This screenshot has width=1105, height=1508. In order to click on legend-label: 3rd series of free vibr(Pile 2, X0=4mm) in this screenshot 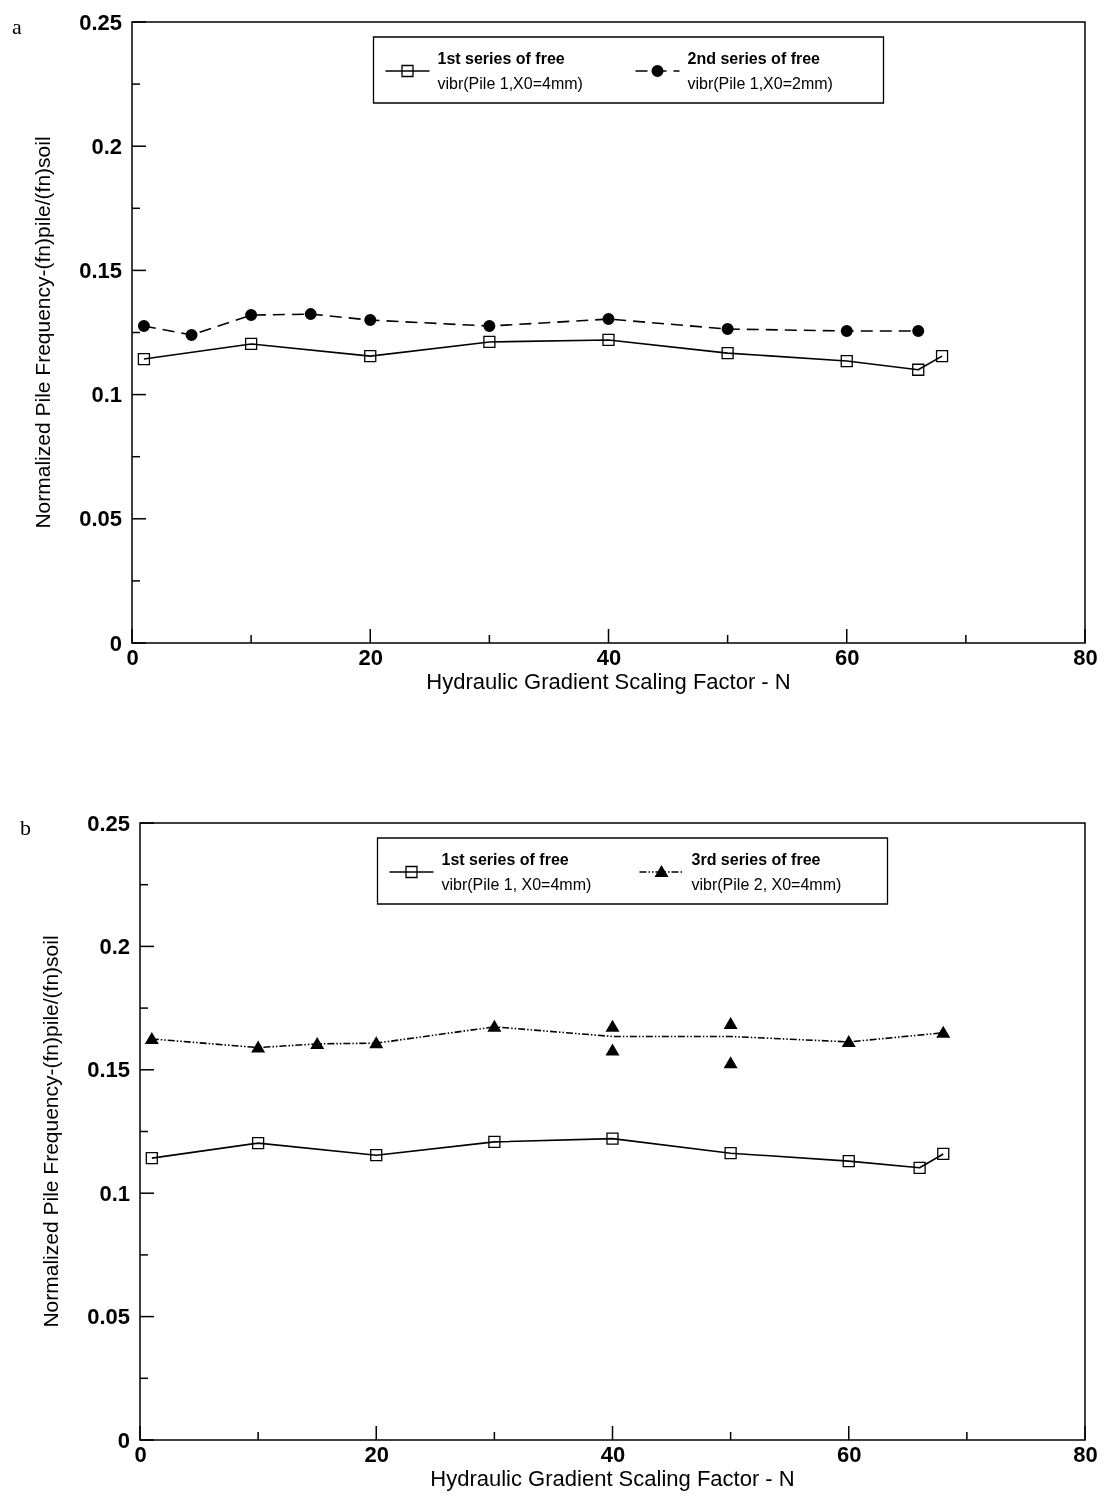, I will do `click(766, 872)`.